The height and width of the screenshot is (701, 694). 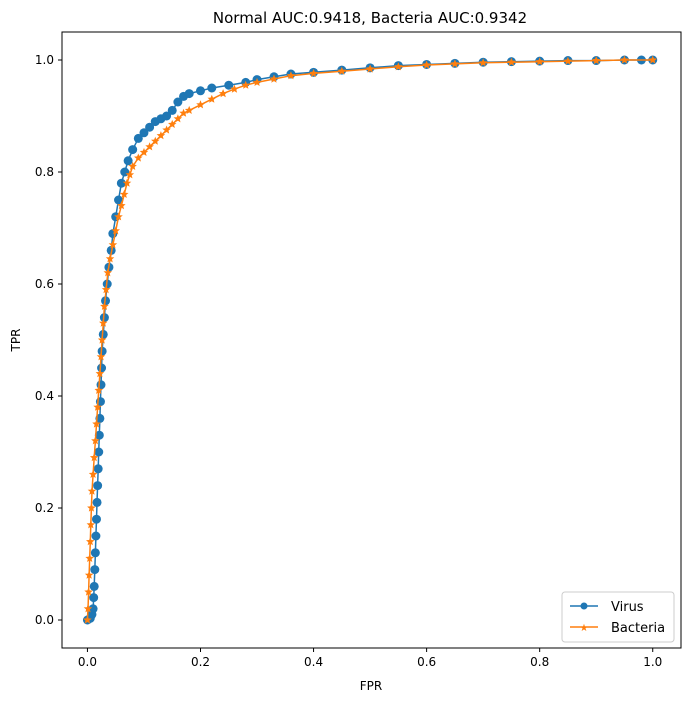 I want to click on legend: Virus ★ Bacteria, so click(x=618, y=617).